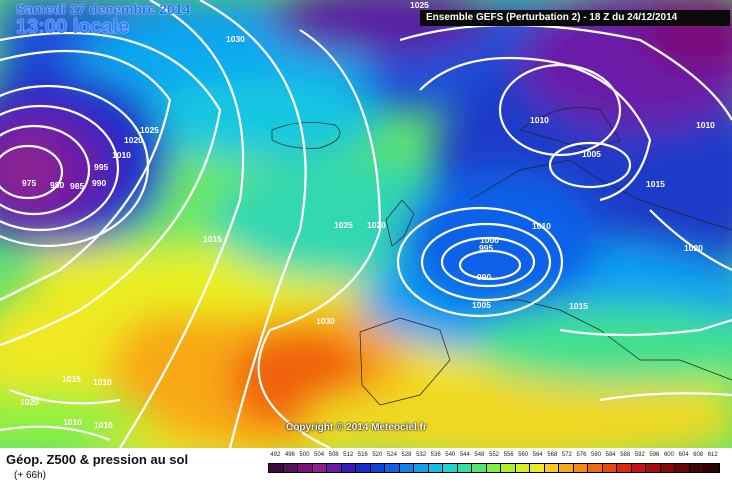 The height and width of the screenshot is (488, 732). I want to click on scale-label: 560, so click(523, 455).